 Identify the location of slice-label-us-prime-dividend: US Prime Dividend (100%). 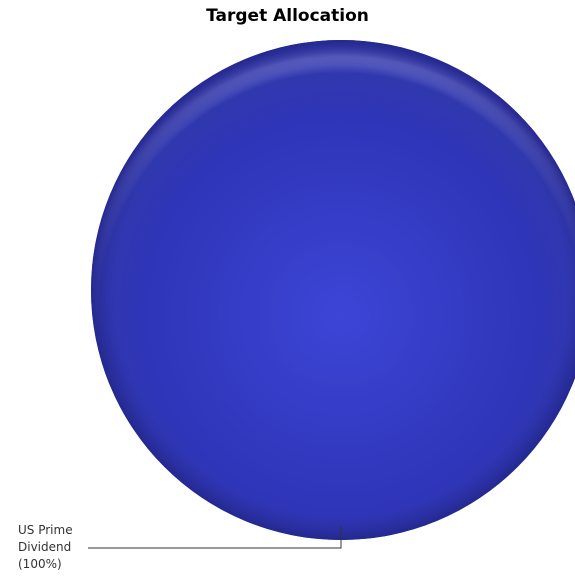
(45, 547).